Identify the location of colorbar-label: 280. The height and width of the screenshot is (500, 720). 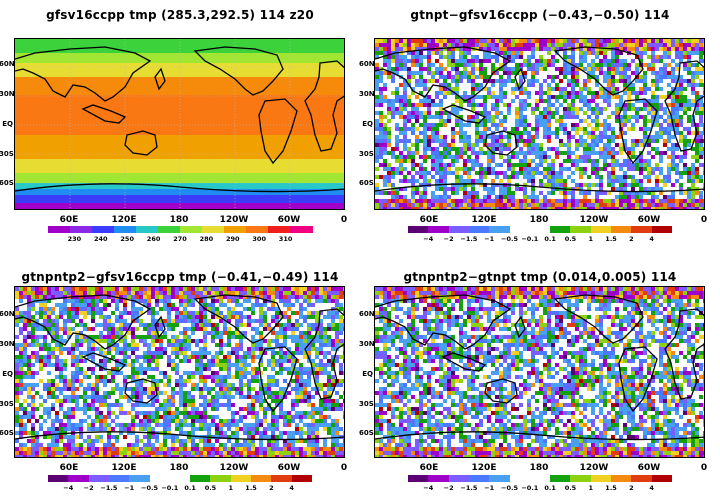
(206, 239).